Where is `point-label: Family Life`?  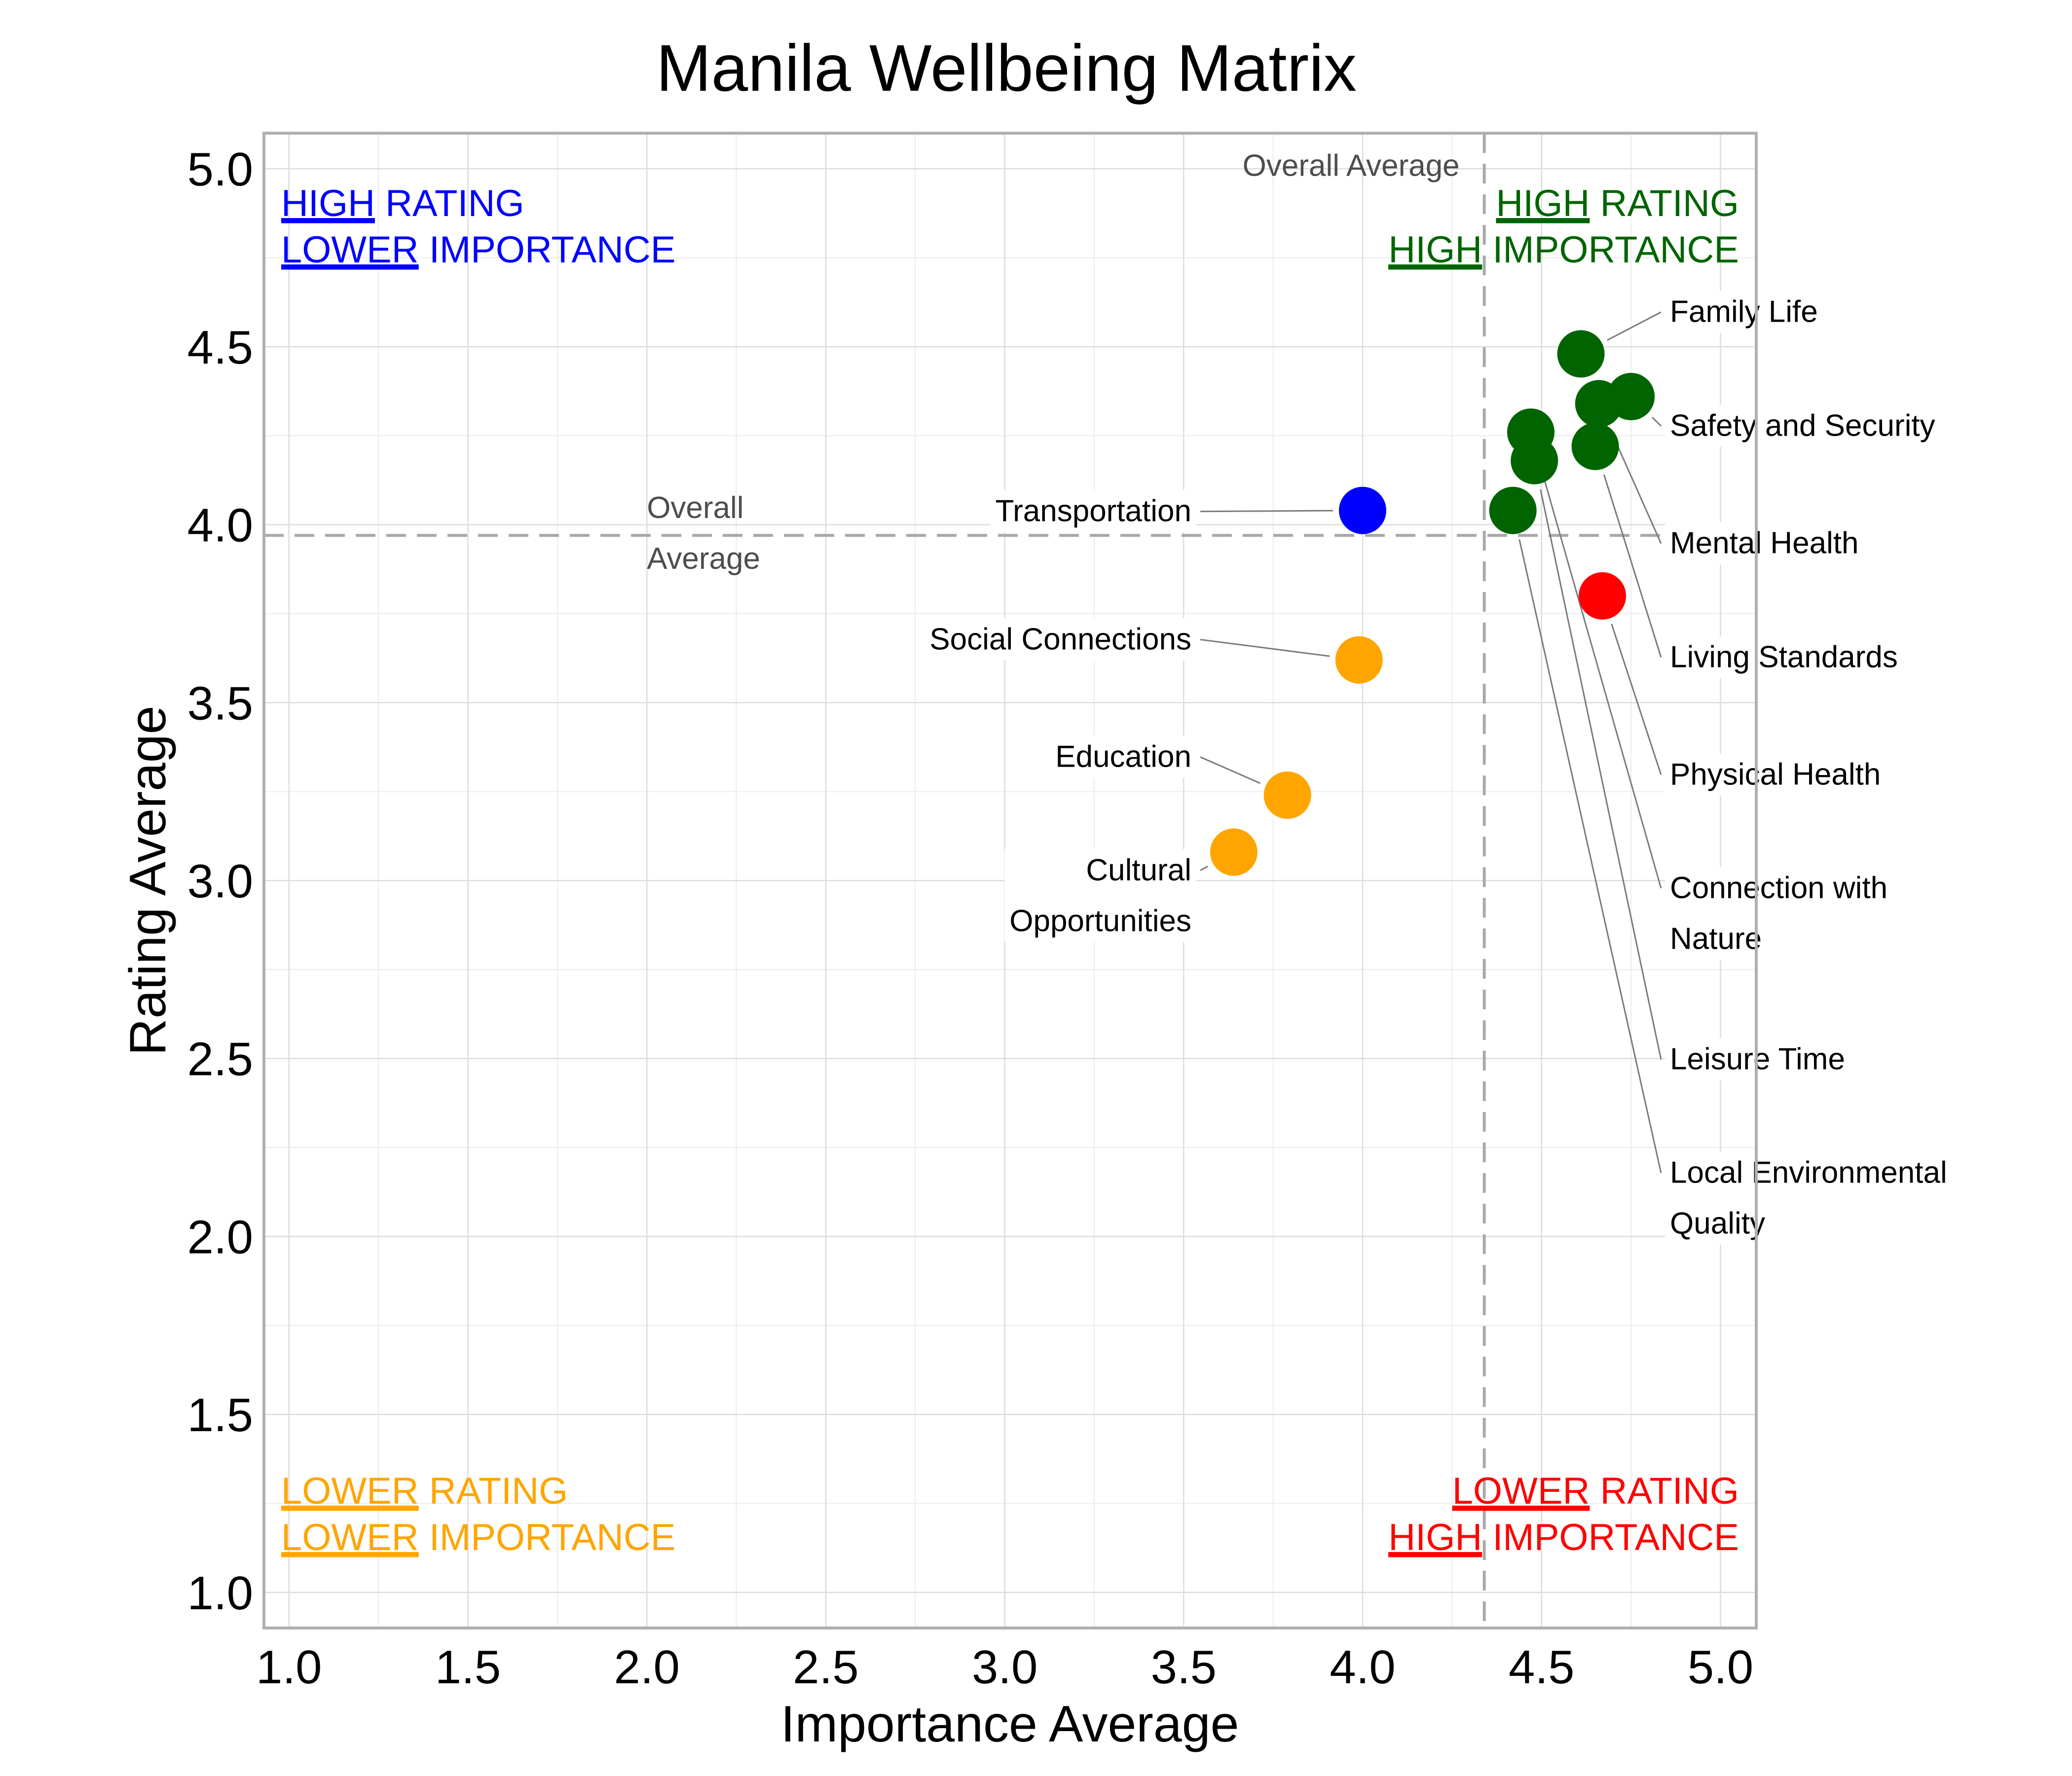 point-label: Family Life is located at coordinates (1744, 312).